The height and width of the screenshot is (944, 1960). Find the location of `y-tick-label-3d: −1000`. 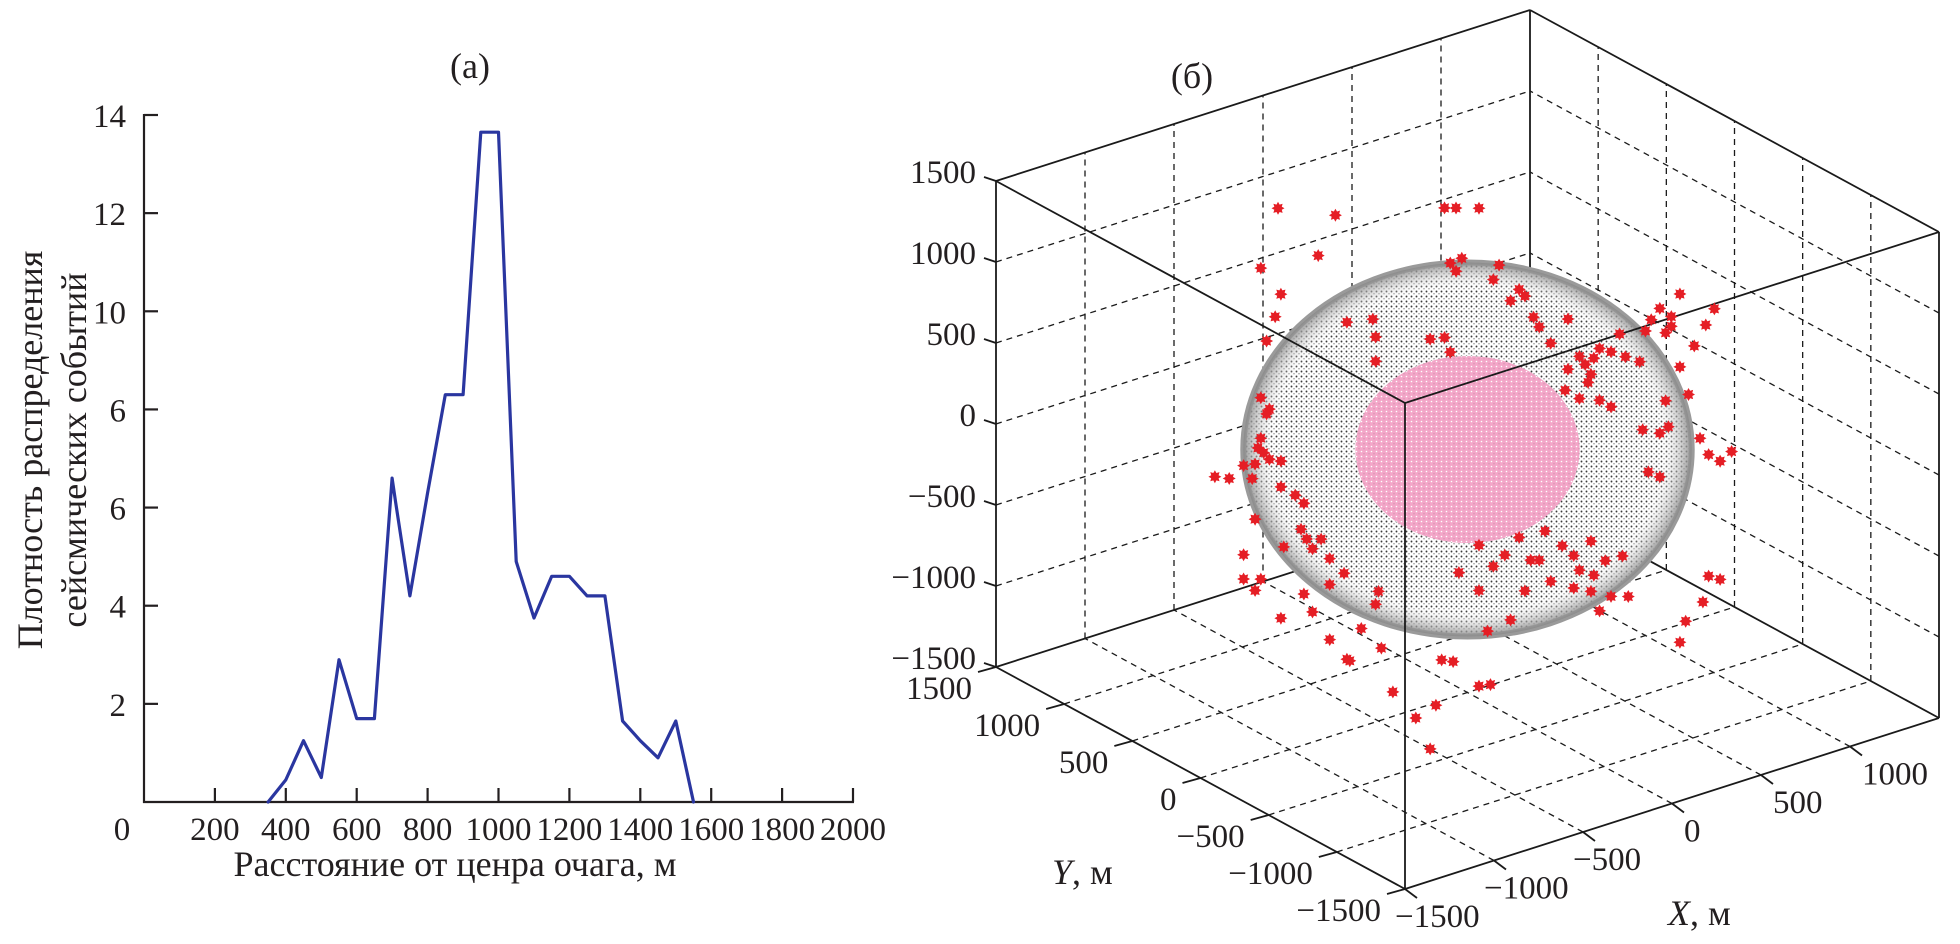

y-tick-label-3d: −1000 is located at coordinates (1270, 874).